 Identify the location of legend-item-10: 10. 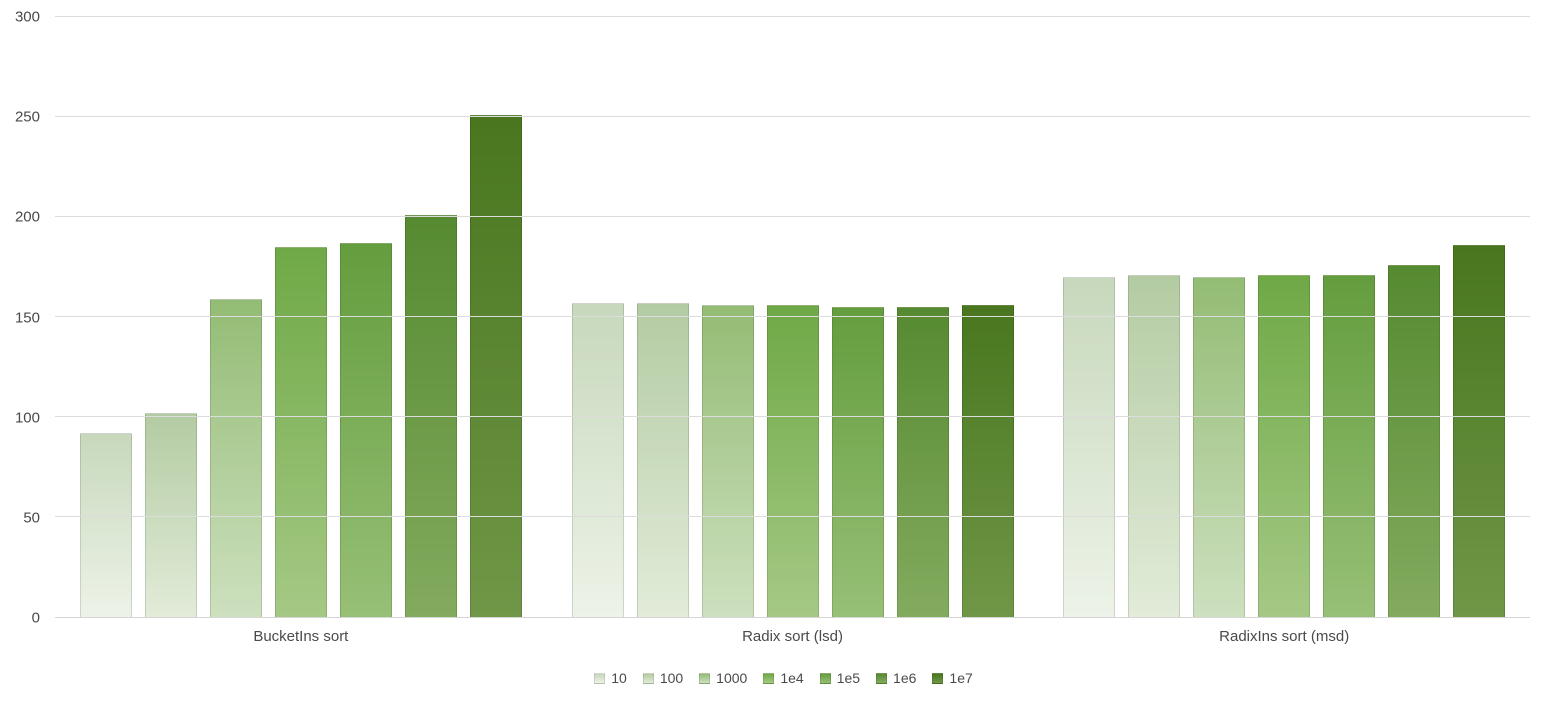
(610, 678).